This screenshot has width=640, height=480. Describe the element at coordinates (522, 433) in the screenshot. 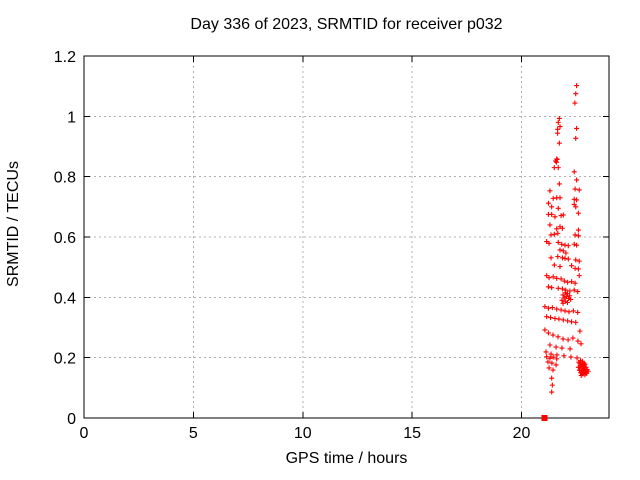

I see `x-tick-label: 20` at that location.